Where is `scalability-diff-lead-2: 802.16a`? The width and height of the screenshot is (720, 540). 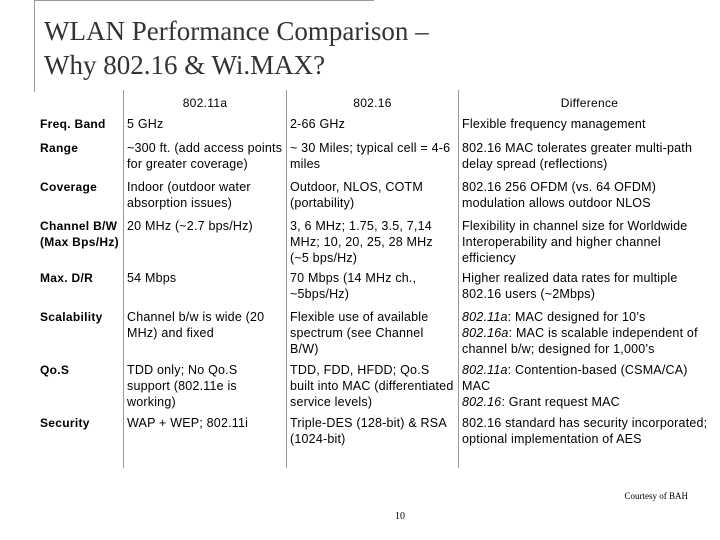
scalability-diff-lead-2: 802.16a is located at coordinates (485, 333).